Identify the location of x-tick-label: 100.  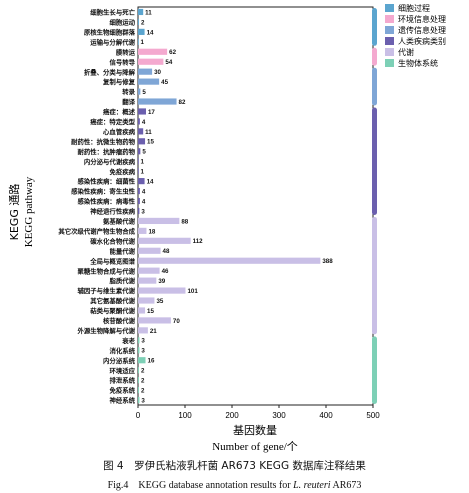
(185, 415).